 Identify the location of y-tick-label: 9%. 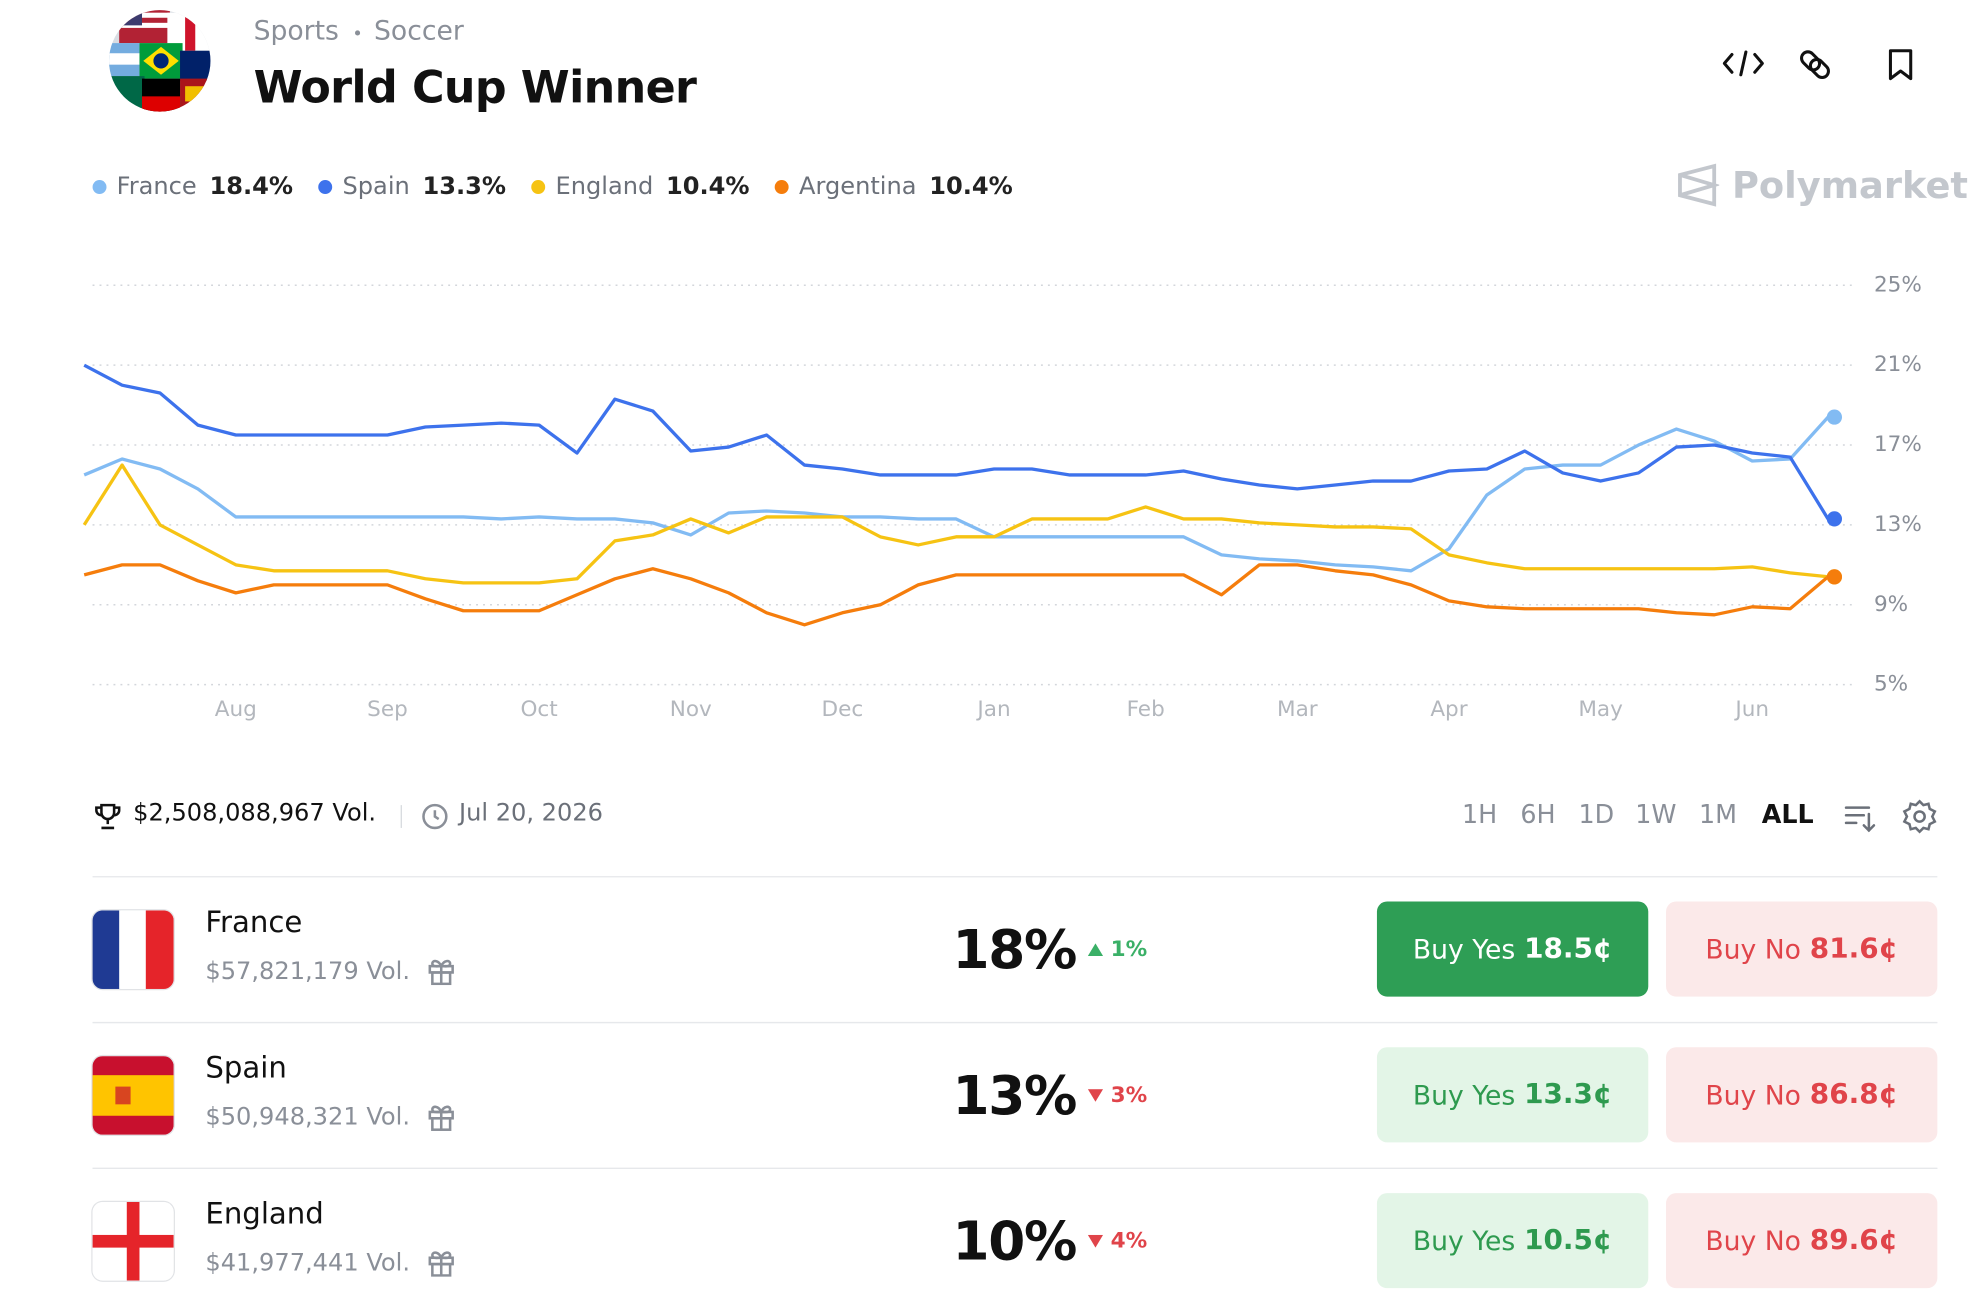
(1891, 604).